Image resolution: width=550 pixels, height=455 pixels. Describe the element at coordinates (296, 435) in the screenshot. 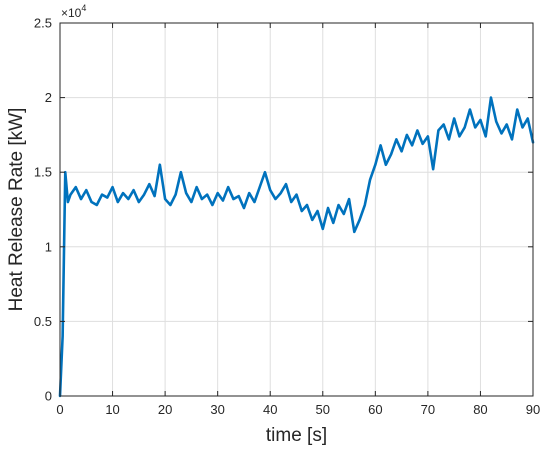

I see `x-axis-label: time [s]` at that location.